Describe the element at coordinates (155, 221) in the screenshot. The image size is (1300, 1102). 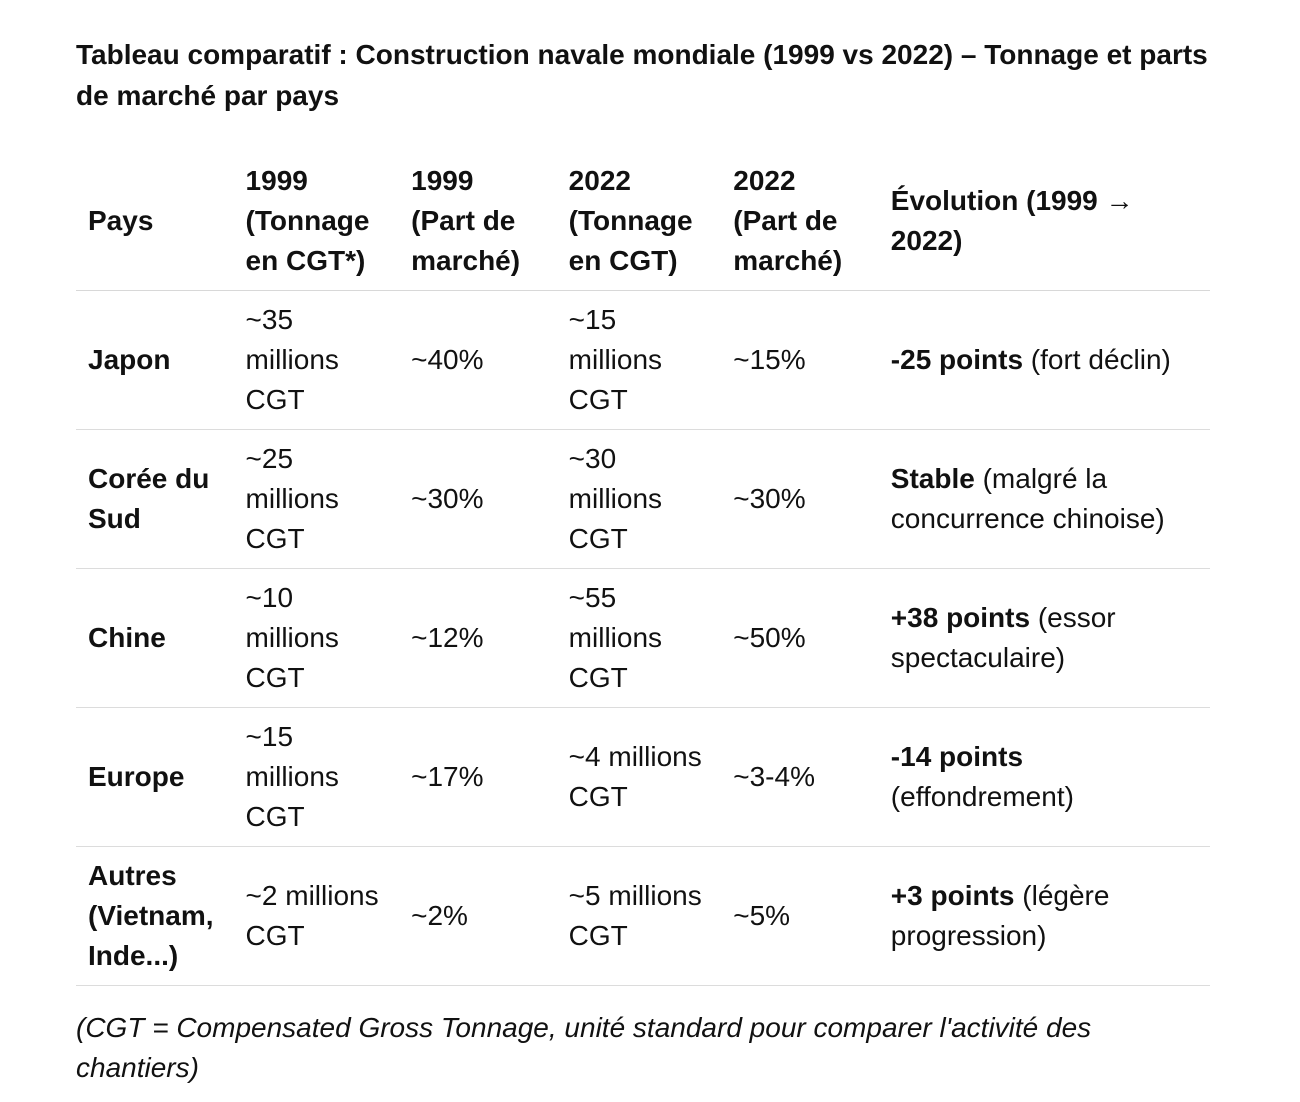
I see `header-pays: Pays` at that location.